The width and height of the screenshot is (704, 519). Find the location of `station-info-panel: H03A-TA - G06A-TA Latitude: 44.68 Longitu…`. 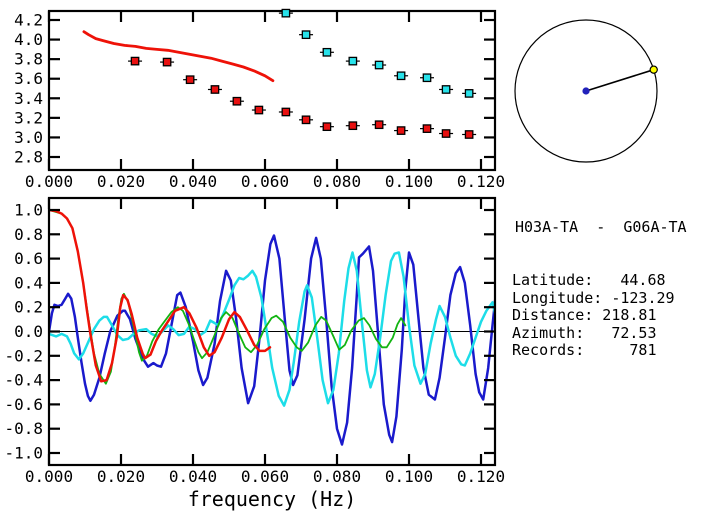

station-info-panel: H03A-TA - G06A-TA Latitude: 44.68 Longitu… is located at coordinates (608, 289).